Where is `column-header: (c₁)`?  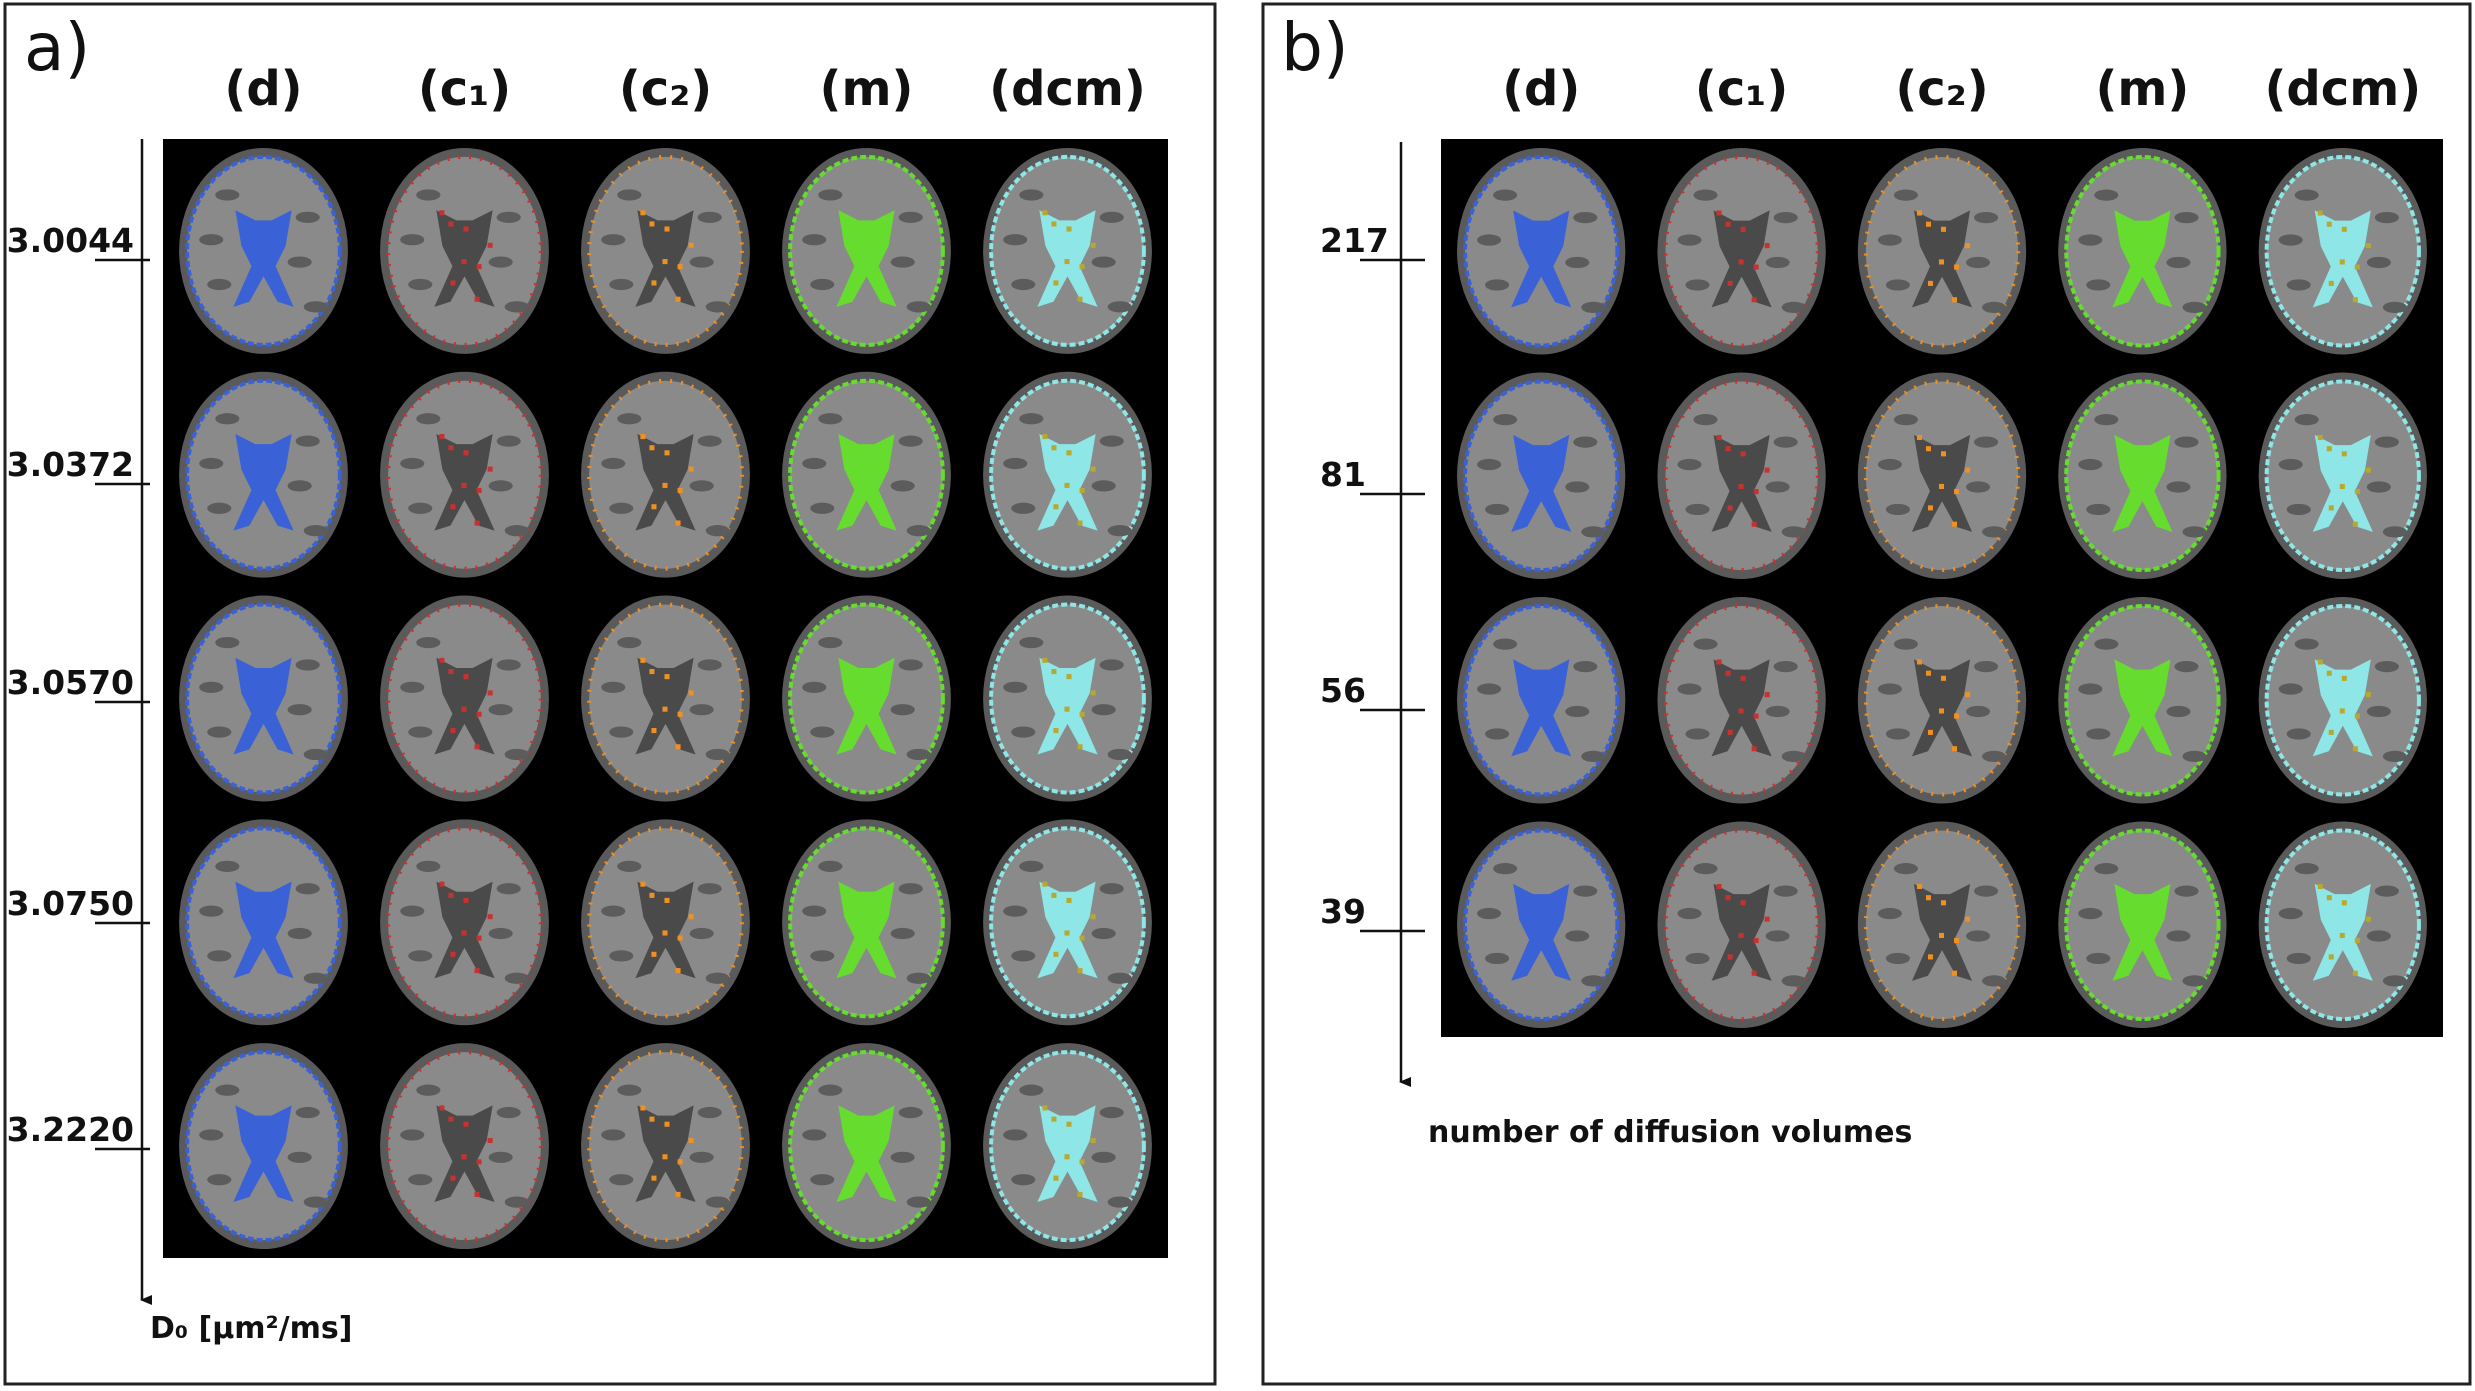
column-header: (c₁) is located at coordinates (464, 89).